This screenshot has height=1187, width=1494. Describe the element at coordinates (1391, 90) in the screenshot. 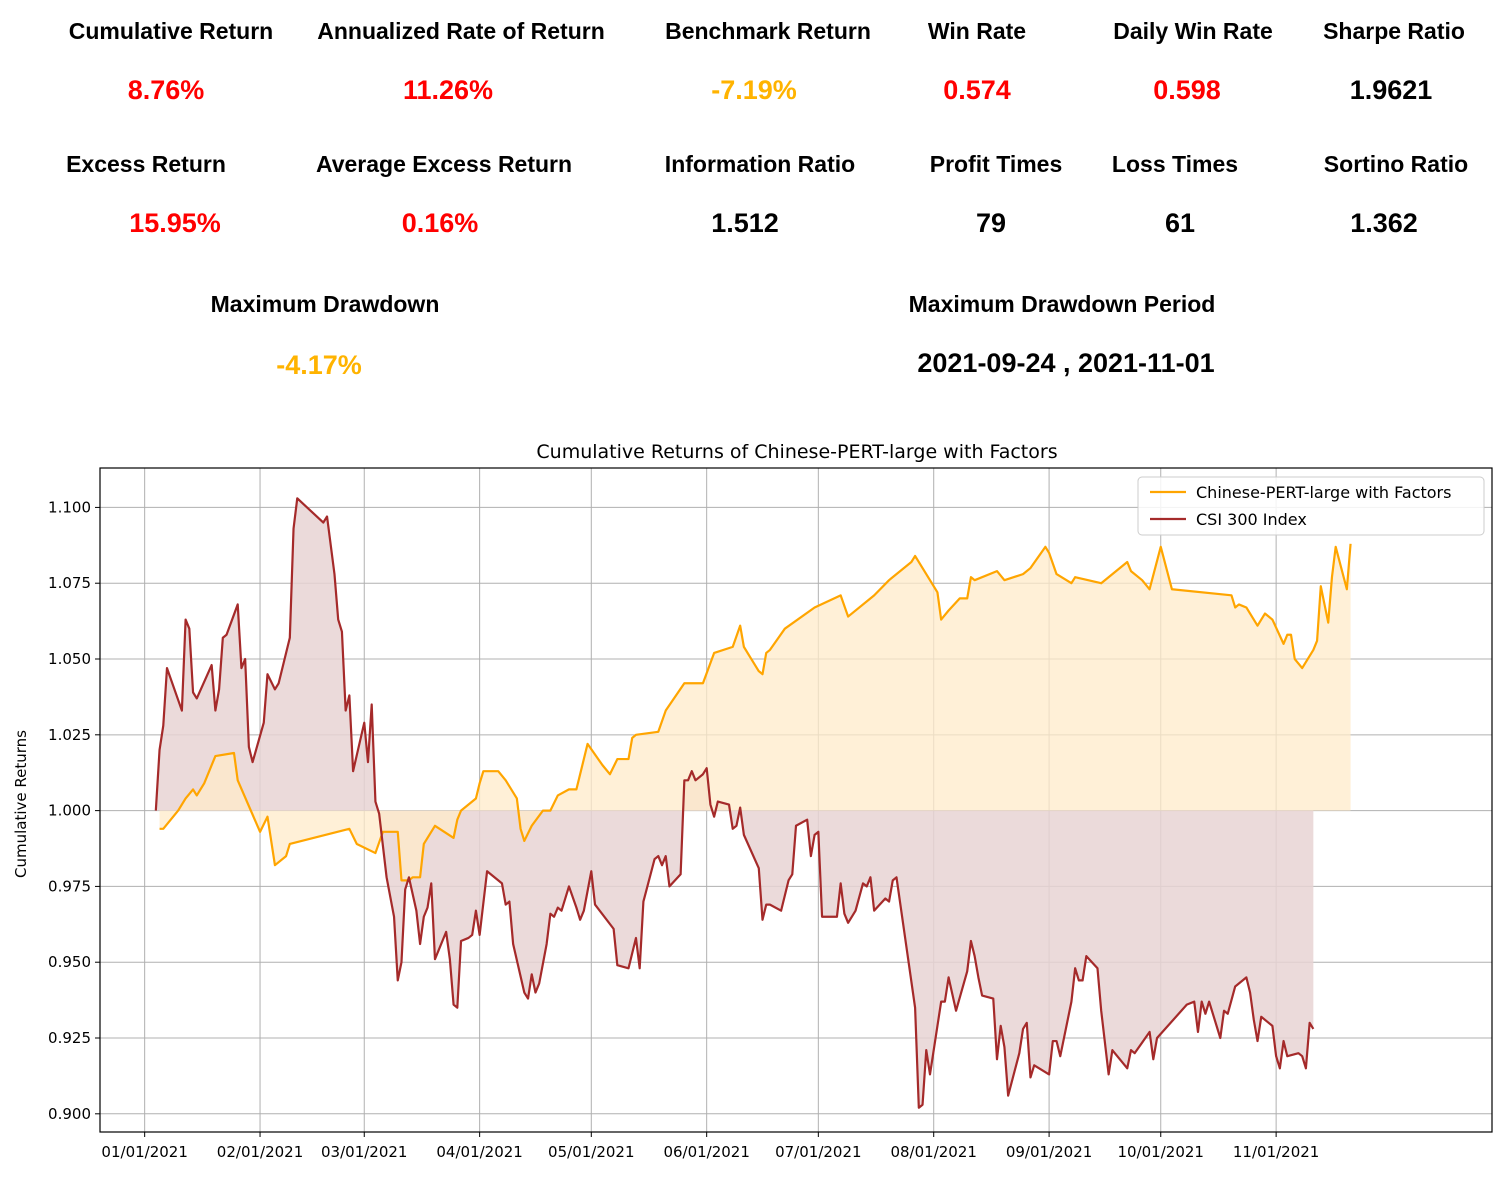

I see `sharpe-ratio-value: 1.9621` at that location.